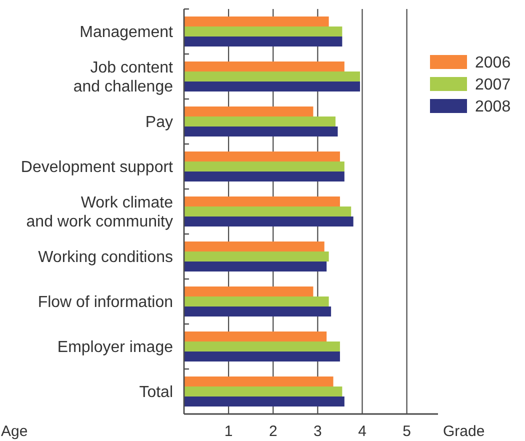 Image resolution: width=525 pixels, height=441 pixels. I want to click on x-axis-title: Grade, so click(464, 431).